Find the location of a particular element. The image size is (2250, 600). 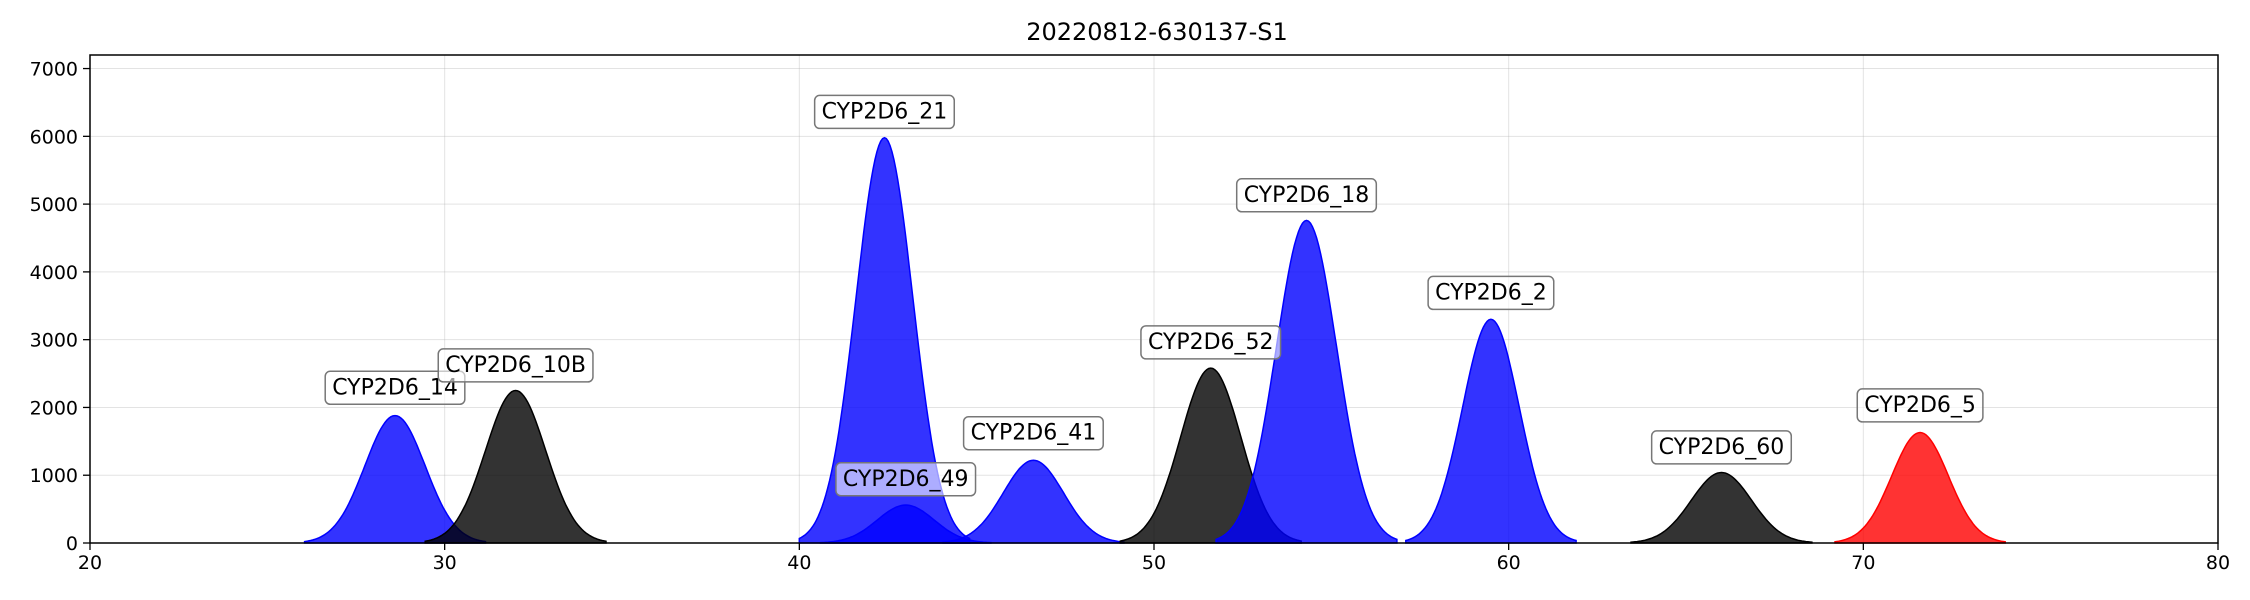

peak-label-CYP2D6_14: CYP2D6_14 is located at coordinates (395, 388).